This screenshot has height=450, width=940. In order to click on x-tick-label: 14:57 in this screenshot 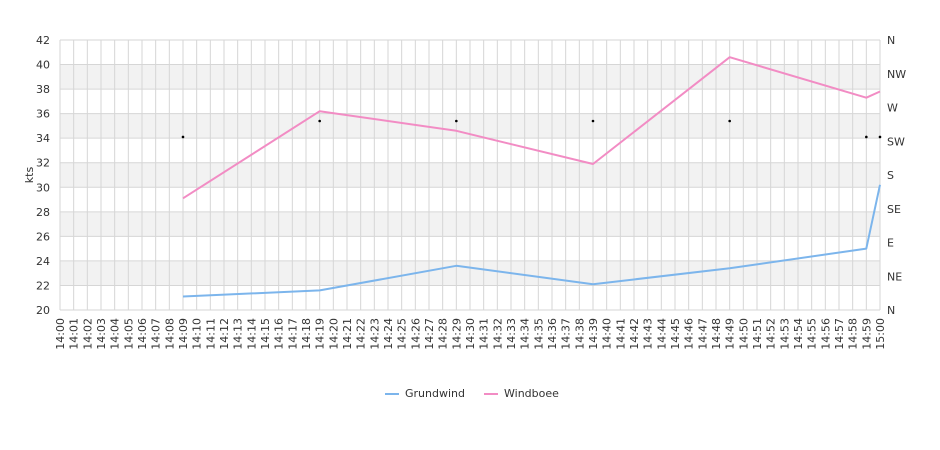, I will do `click(839, 334)`.